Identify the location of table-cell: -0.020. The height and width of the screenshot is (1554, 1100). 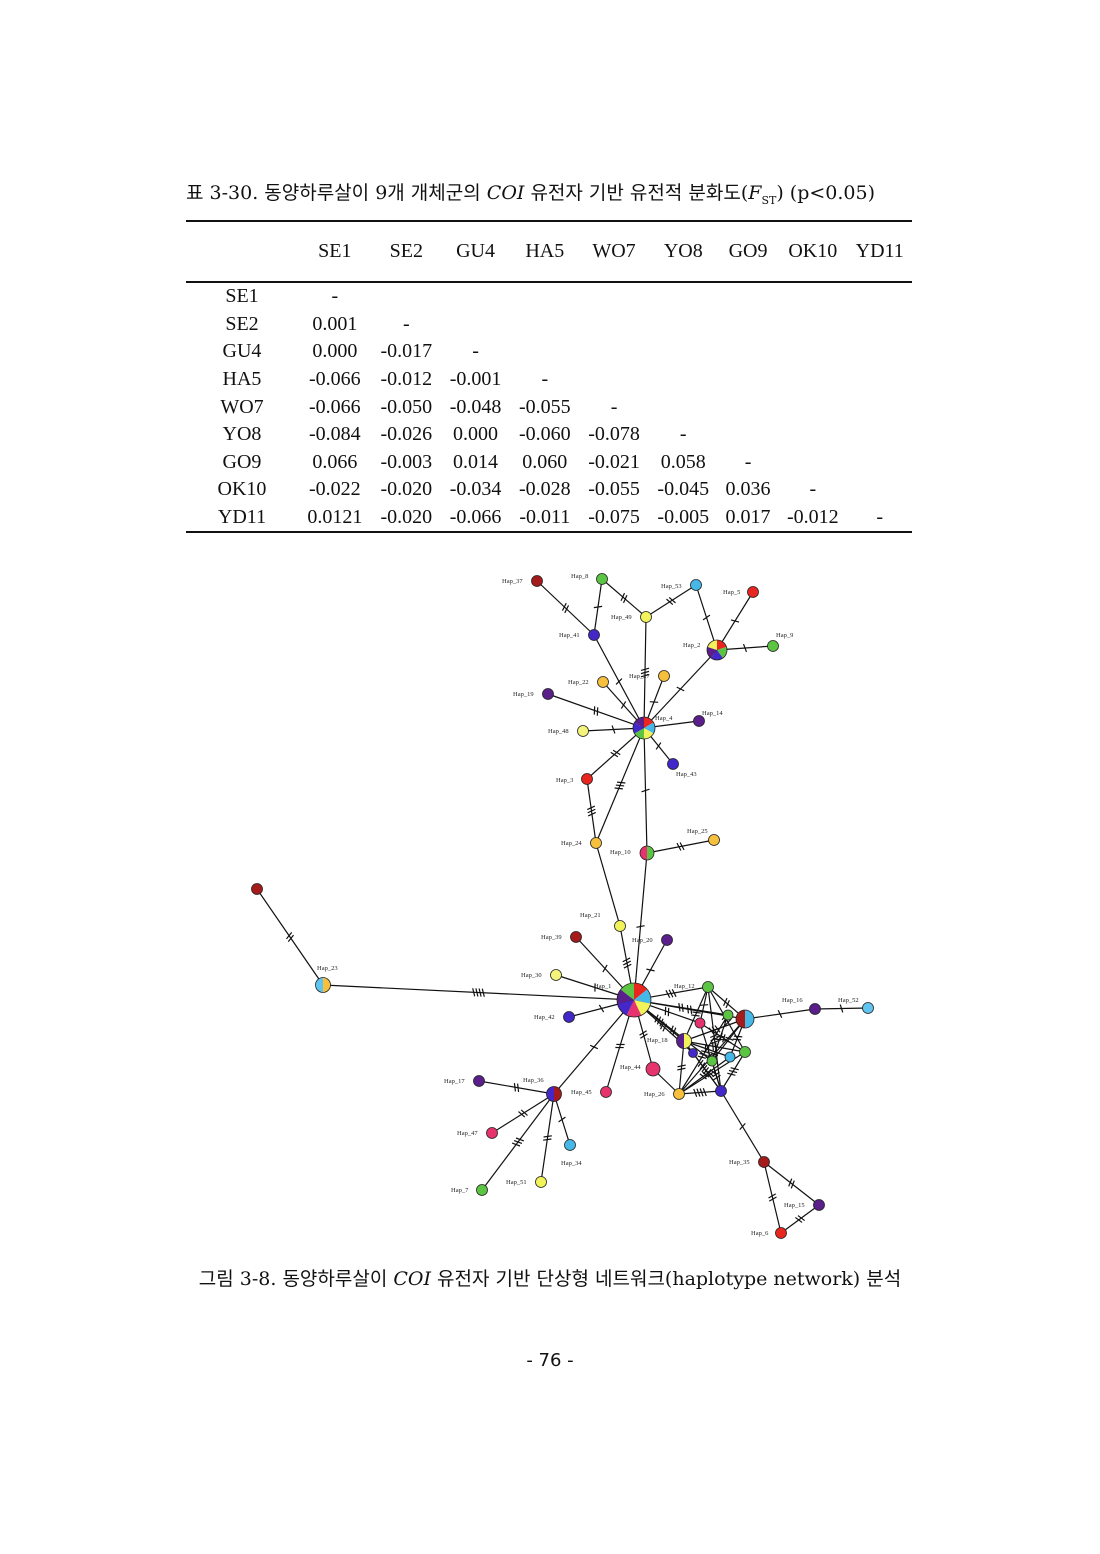
(406, 517).